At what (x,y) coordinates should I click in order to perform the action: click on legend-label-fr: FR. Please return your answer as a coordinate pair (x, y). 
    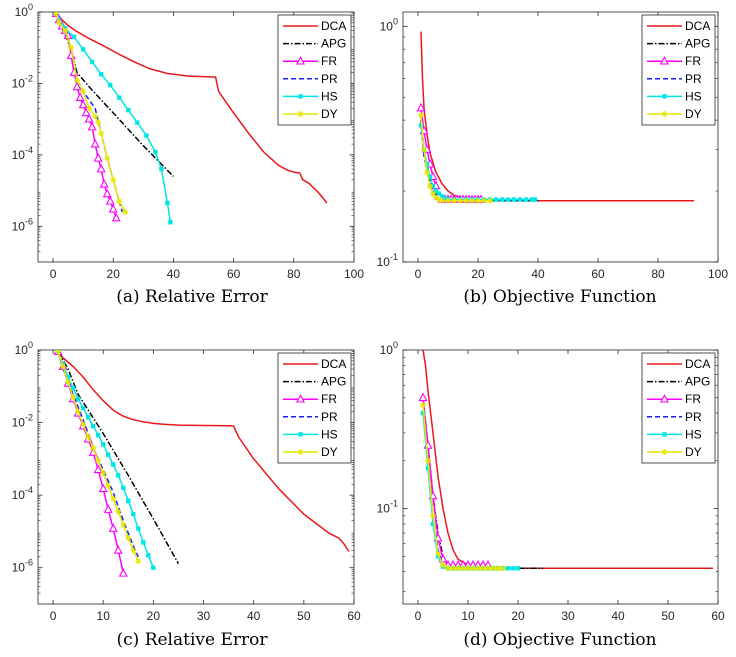
    Looking at the image, I should click on (329, 61).